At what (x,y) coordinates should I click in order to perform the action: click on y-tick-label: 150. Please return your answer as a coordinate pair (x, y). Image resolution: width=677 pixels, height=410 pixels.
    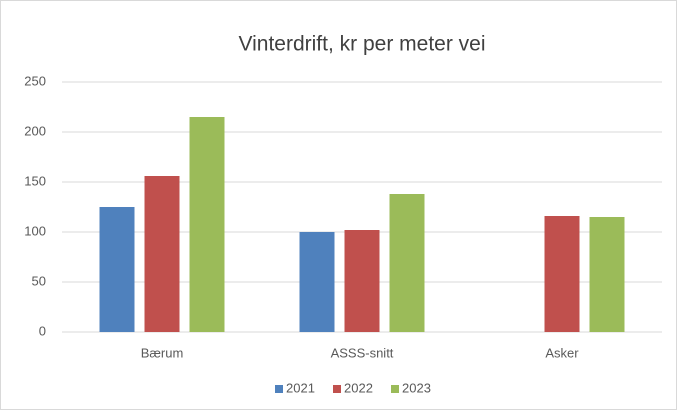
    Looking at the image, I should click on (35, 180).